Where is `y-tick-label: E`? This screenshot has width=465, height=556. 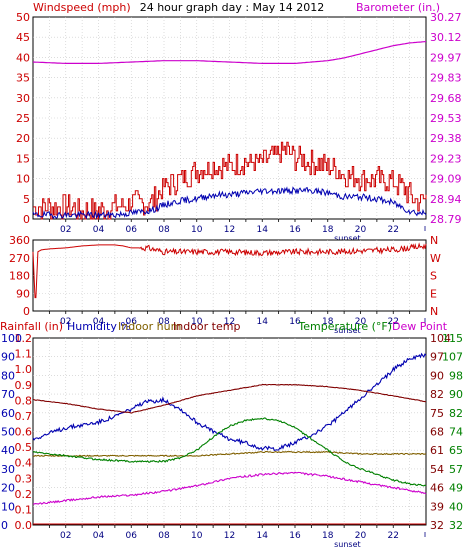
y-tick-label: E is located at coordinates (433, 293).